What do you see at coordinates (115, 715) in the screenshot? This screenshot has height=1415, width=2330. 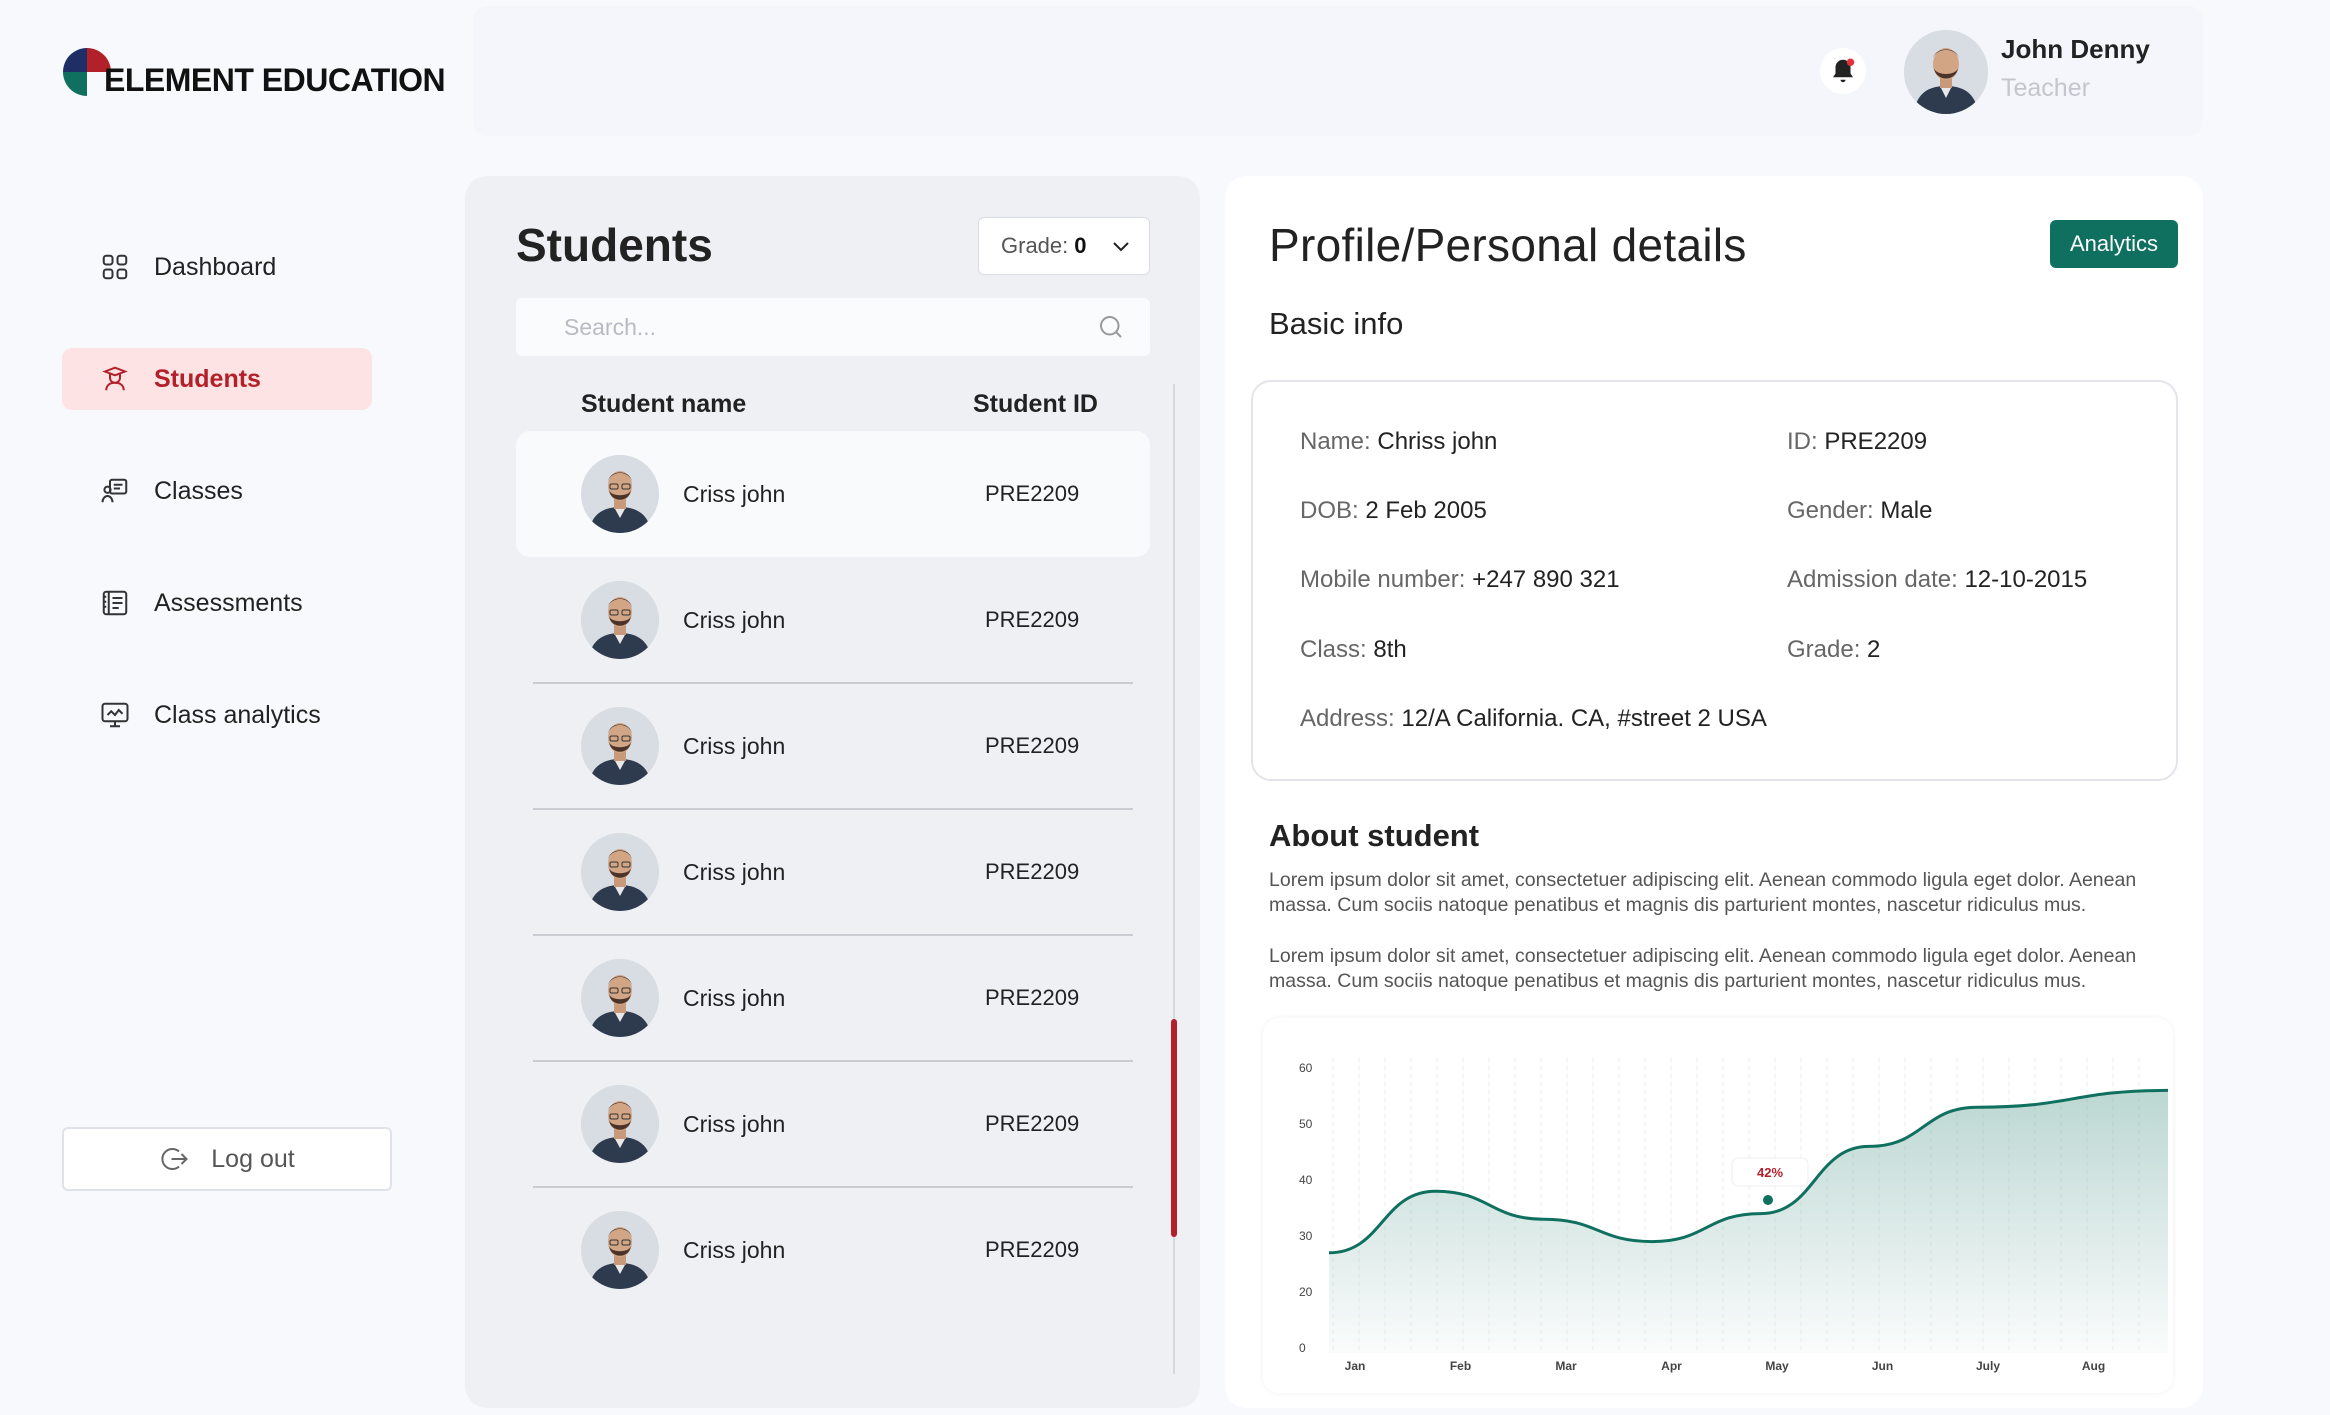 I see `monitor-chart-icon` at bounding box center [115, 715].